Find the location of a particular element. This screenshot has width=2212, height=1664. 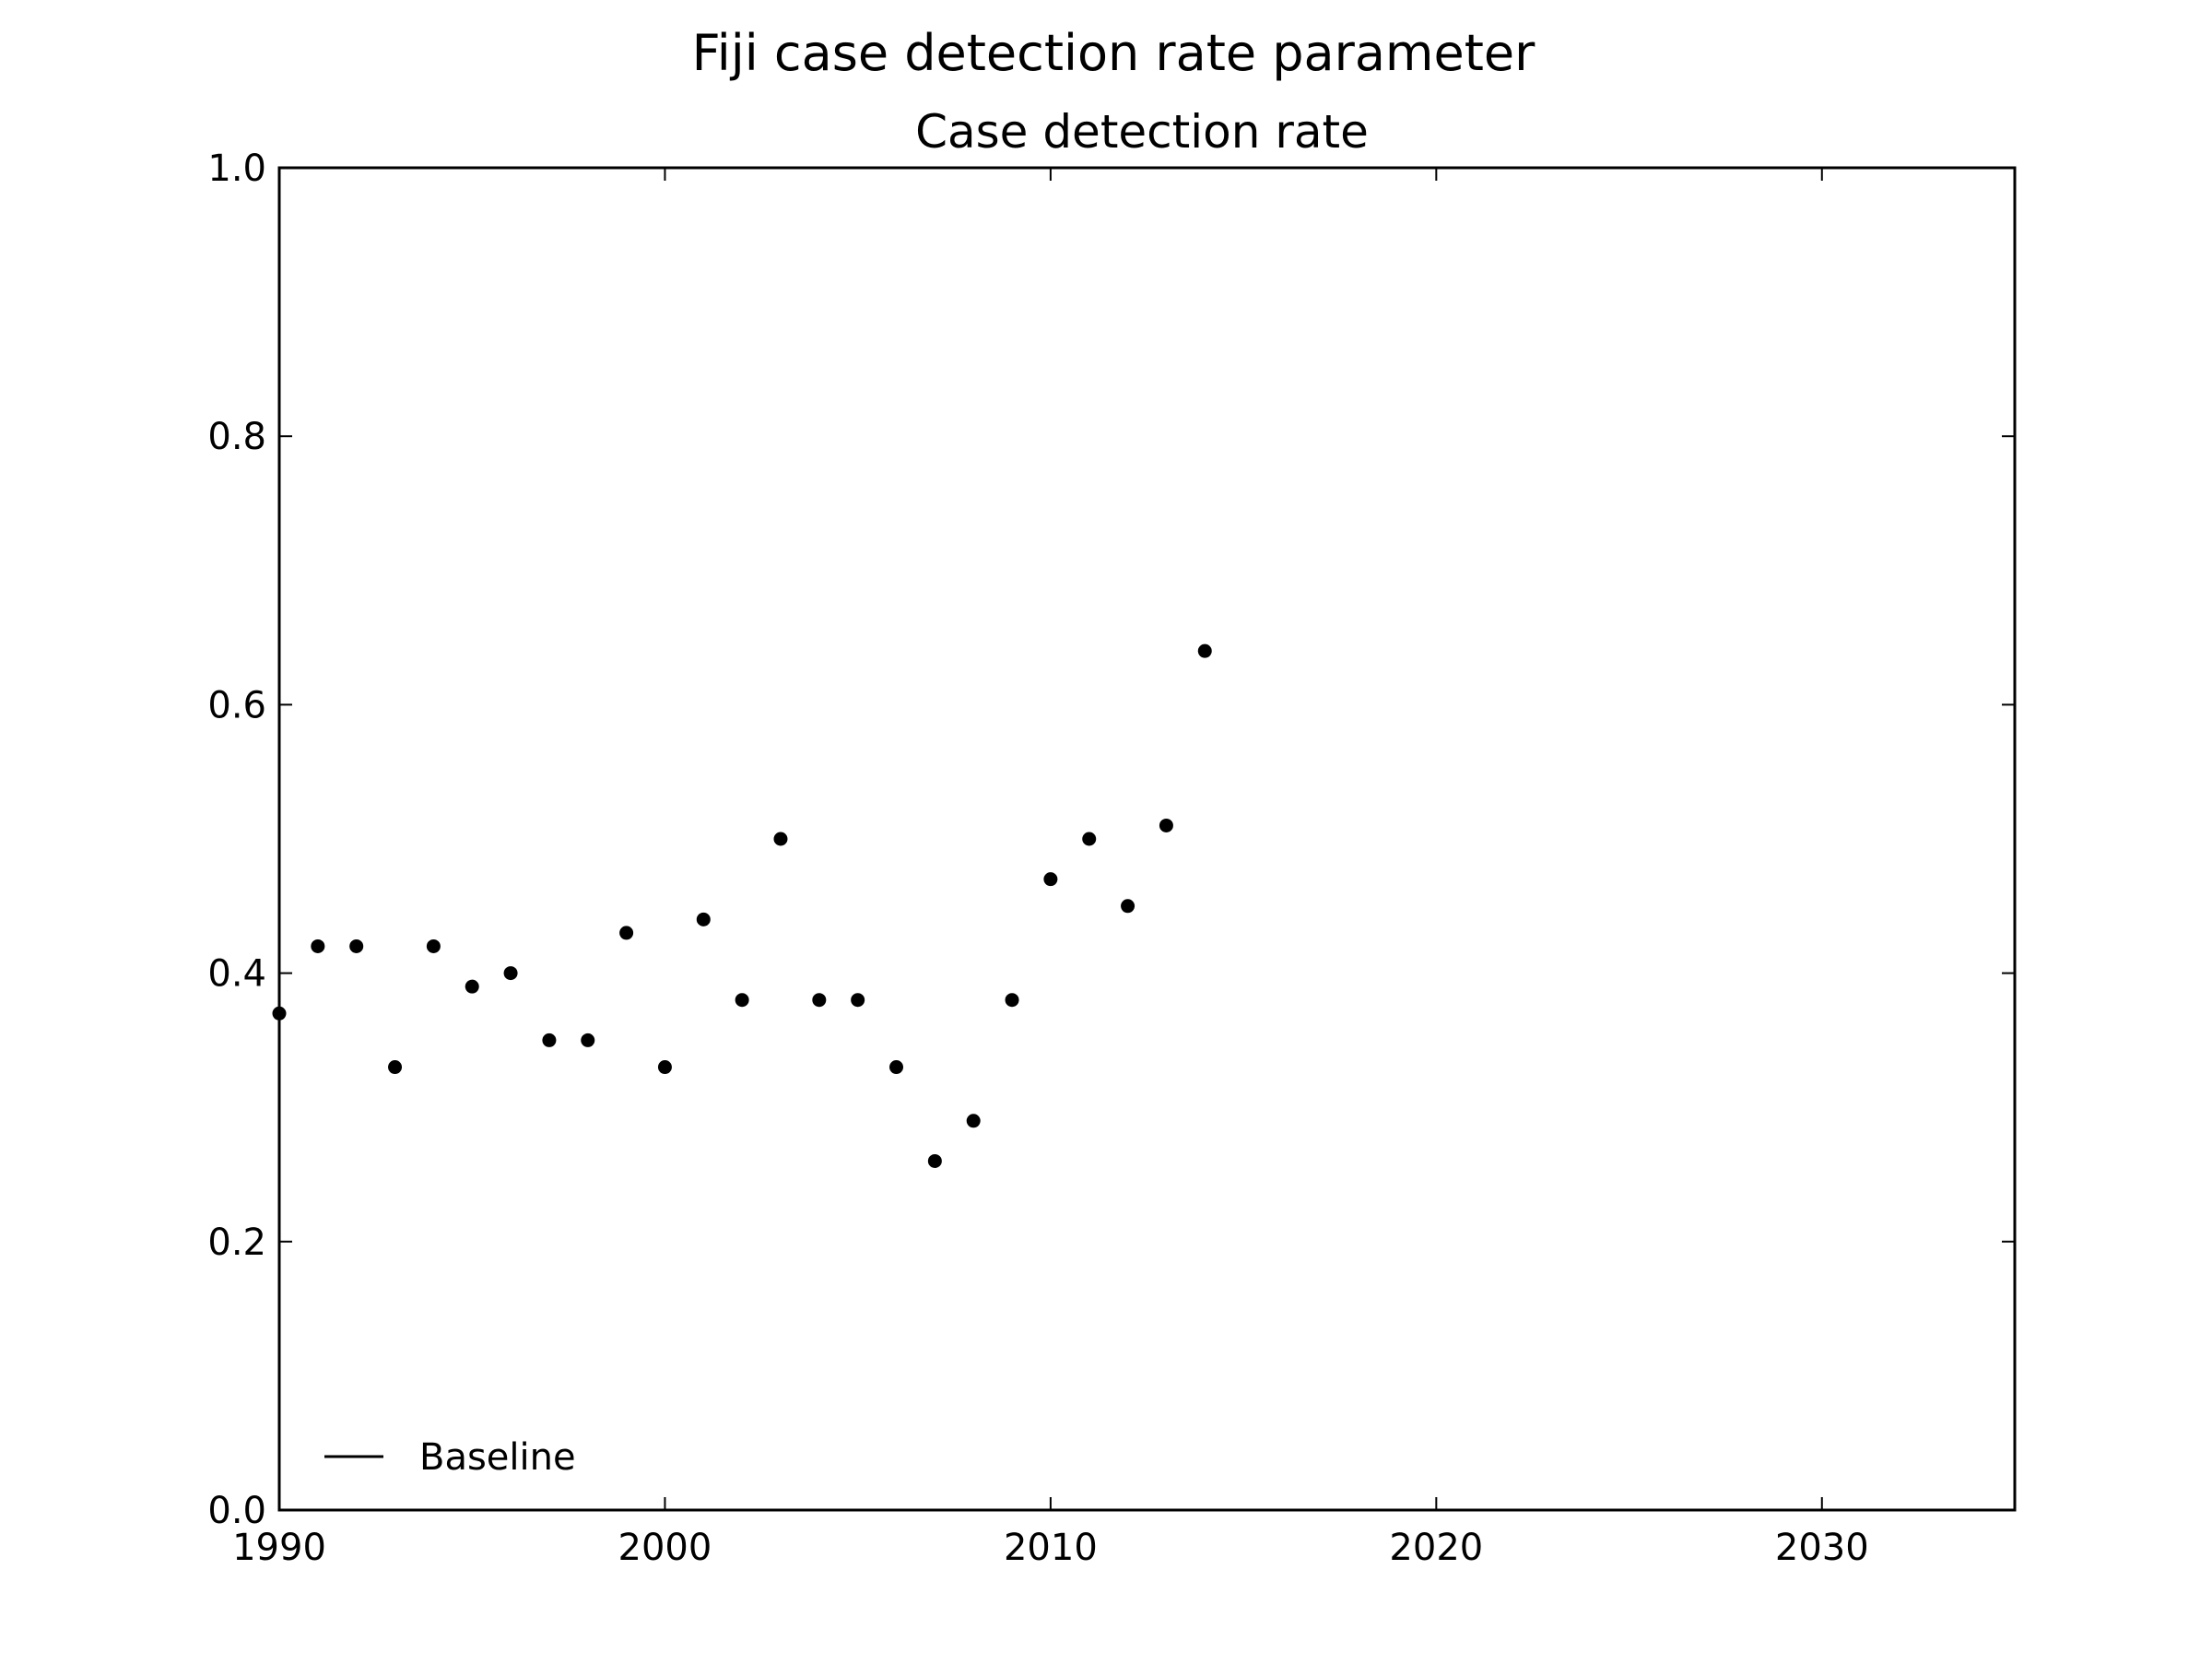

y-tick-label: 0.6 is located at coordinates (236, 705).